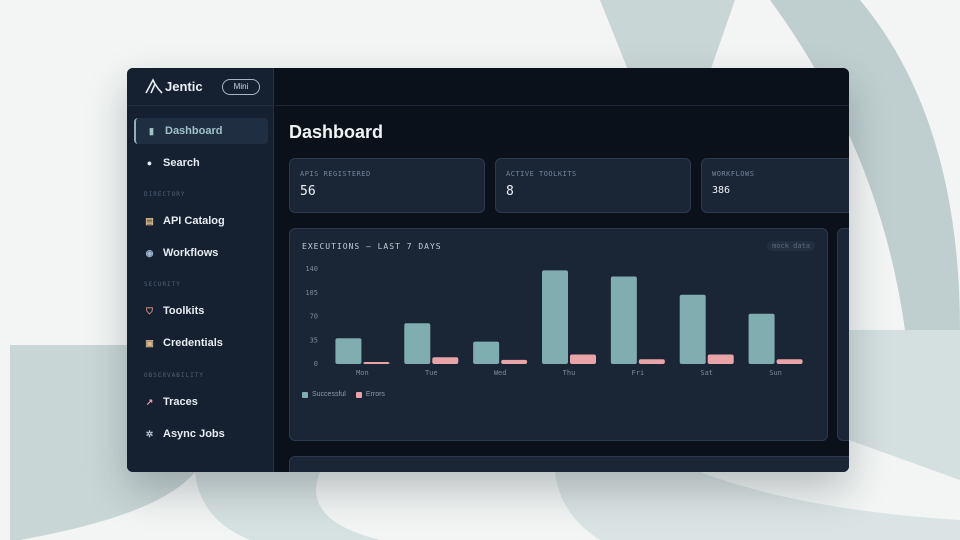 The height and width of the screenshot is (540, 960). Describe the element at coordinates (721, 190) in the screenshot. I see `stat-value: 386` at that location.